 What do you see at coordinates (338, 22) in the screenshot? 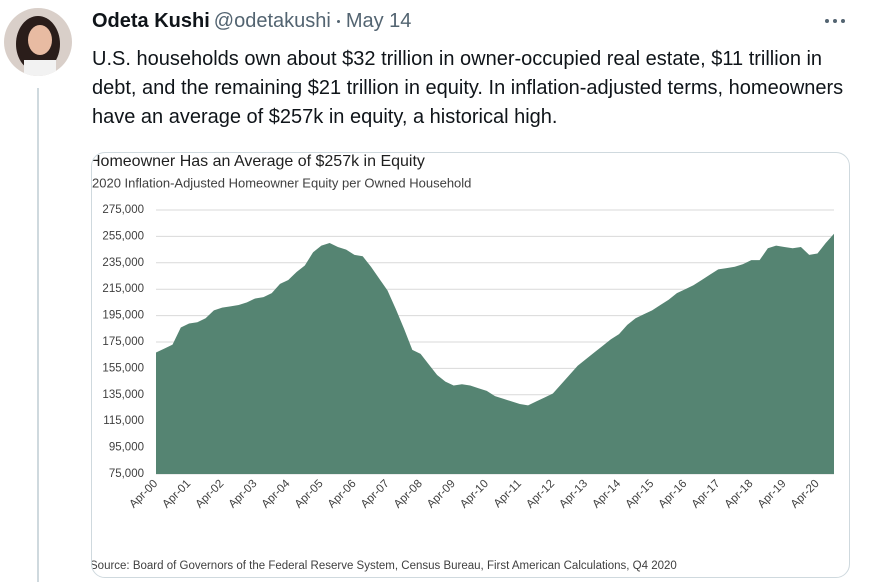
I see `separator` at bounding box center [338, 22].